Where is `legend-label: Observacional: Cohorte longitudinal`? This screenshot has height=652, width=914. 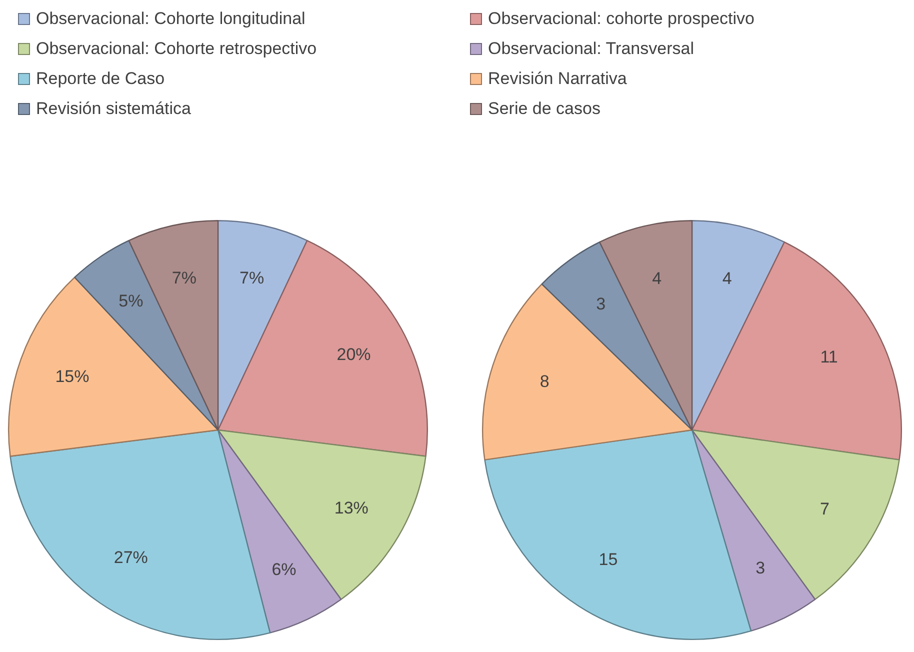 legend-label: Observacional: Cohorte longitudinal is located at coordinates (171, 19).